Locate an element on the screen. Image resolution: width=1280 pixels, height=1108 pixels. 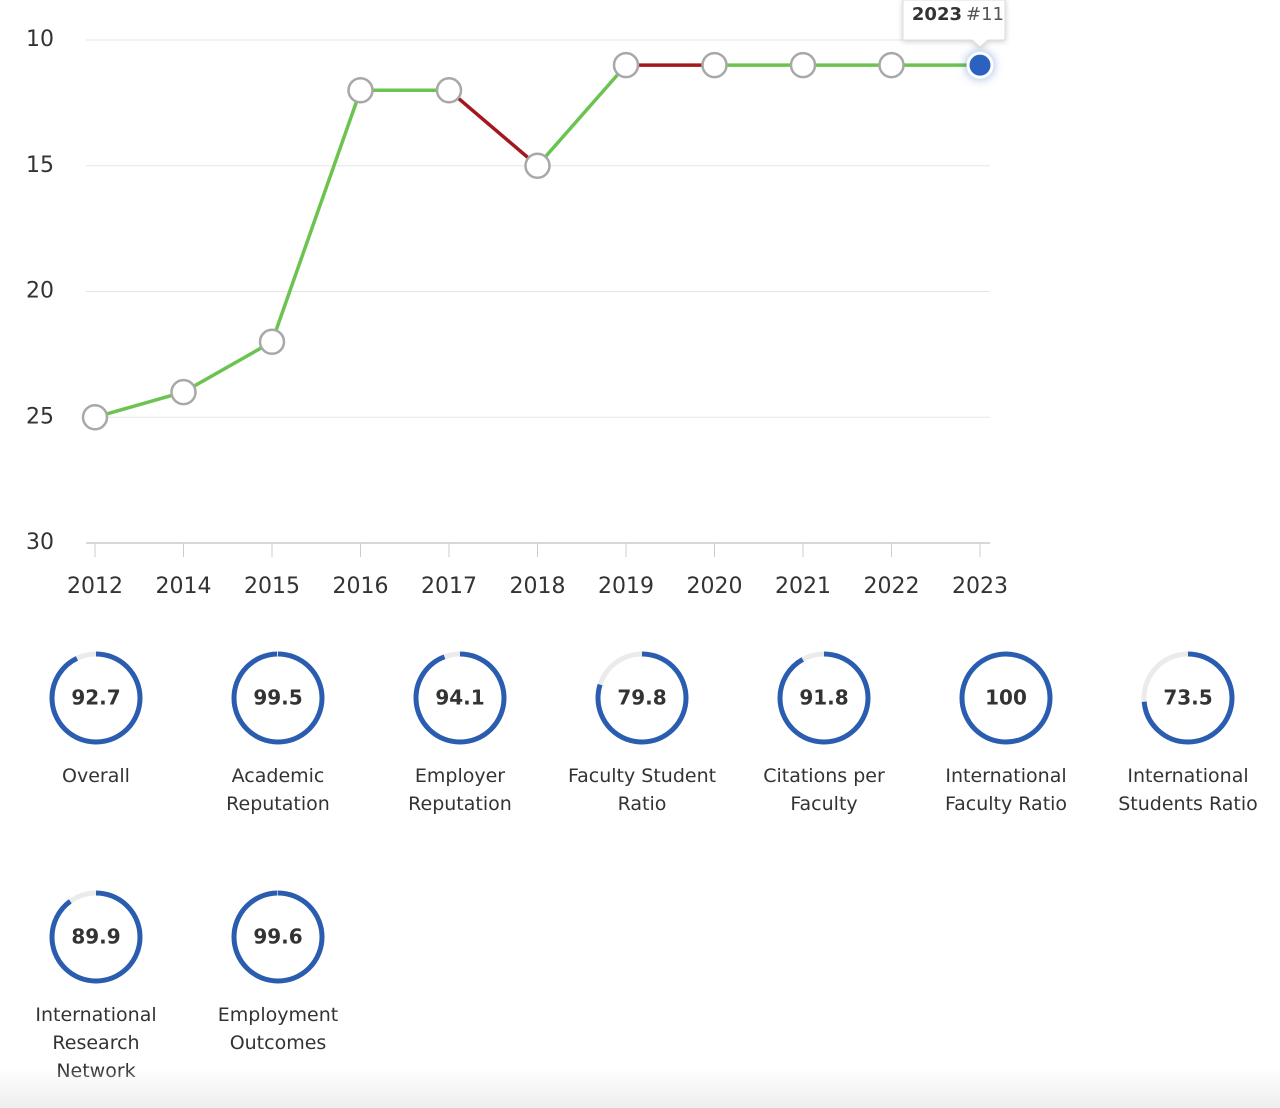
gauge-ring: 92.7 is located at coordinates (96, 698).